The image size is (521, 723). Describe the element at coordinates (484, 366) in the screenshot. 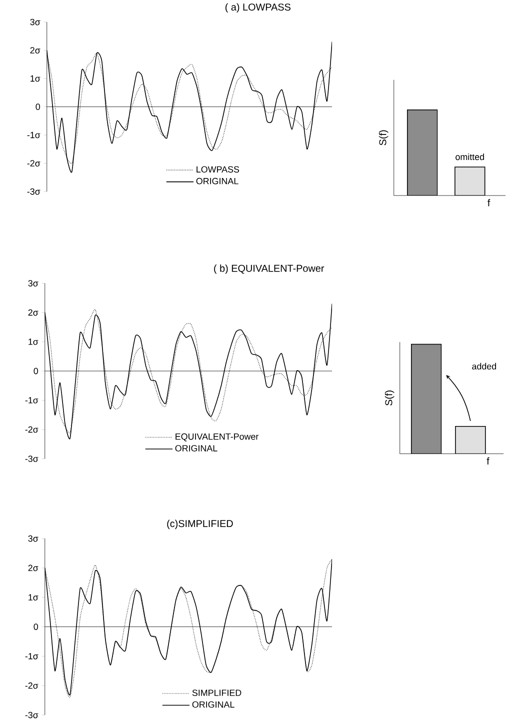

I see `annotation: added` at that location.